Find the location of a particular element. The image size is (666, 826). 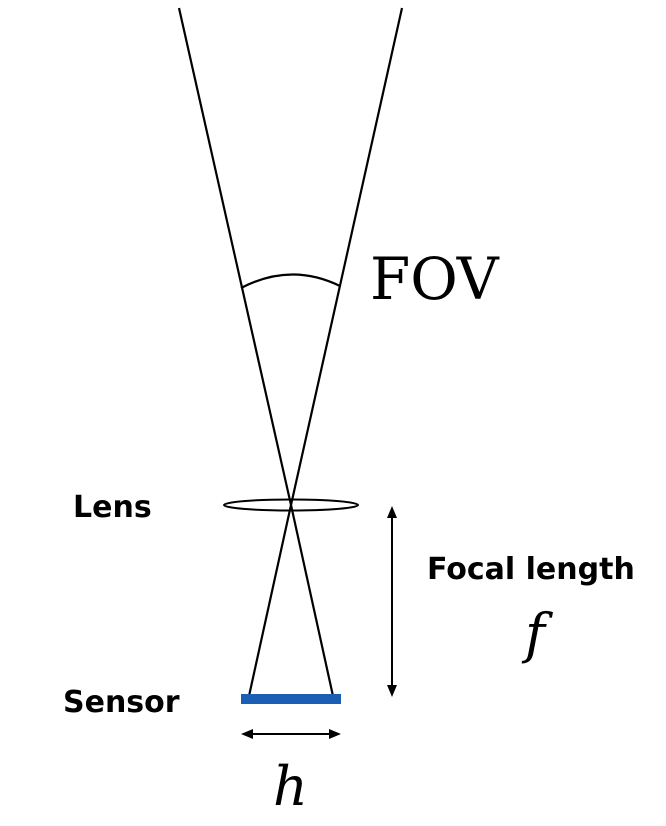

width-arrow-head-right is located at coordinates (335, 734).